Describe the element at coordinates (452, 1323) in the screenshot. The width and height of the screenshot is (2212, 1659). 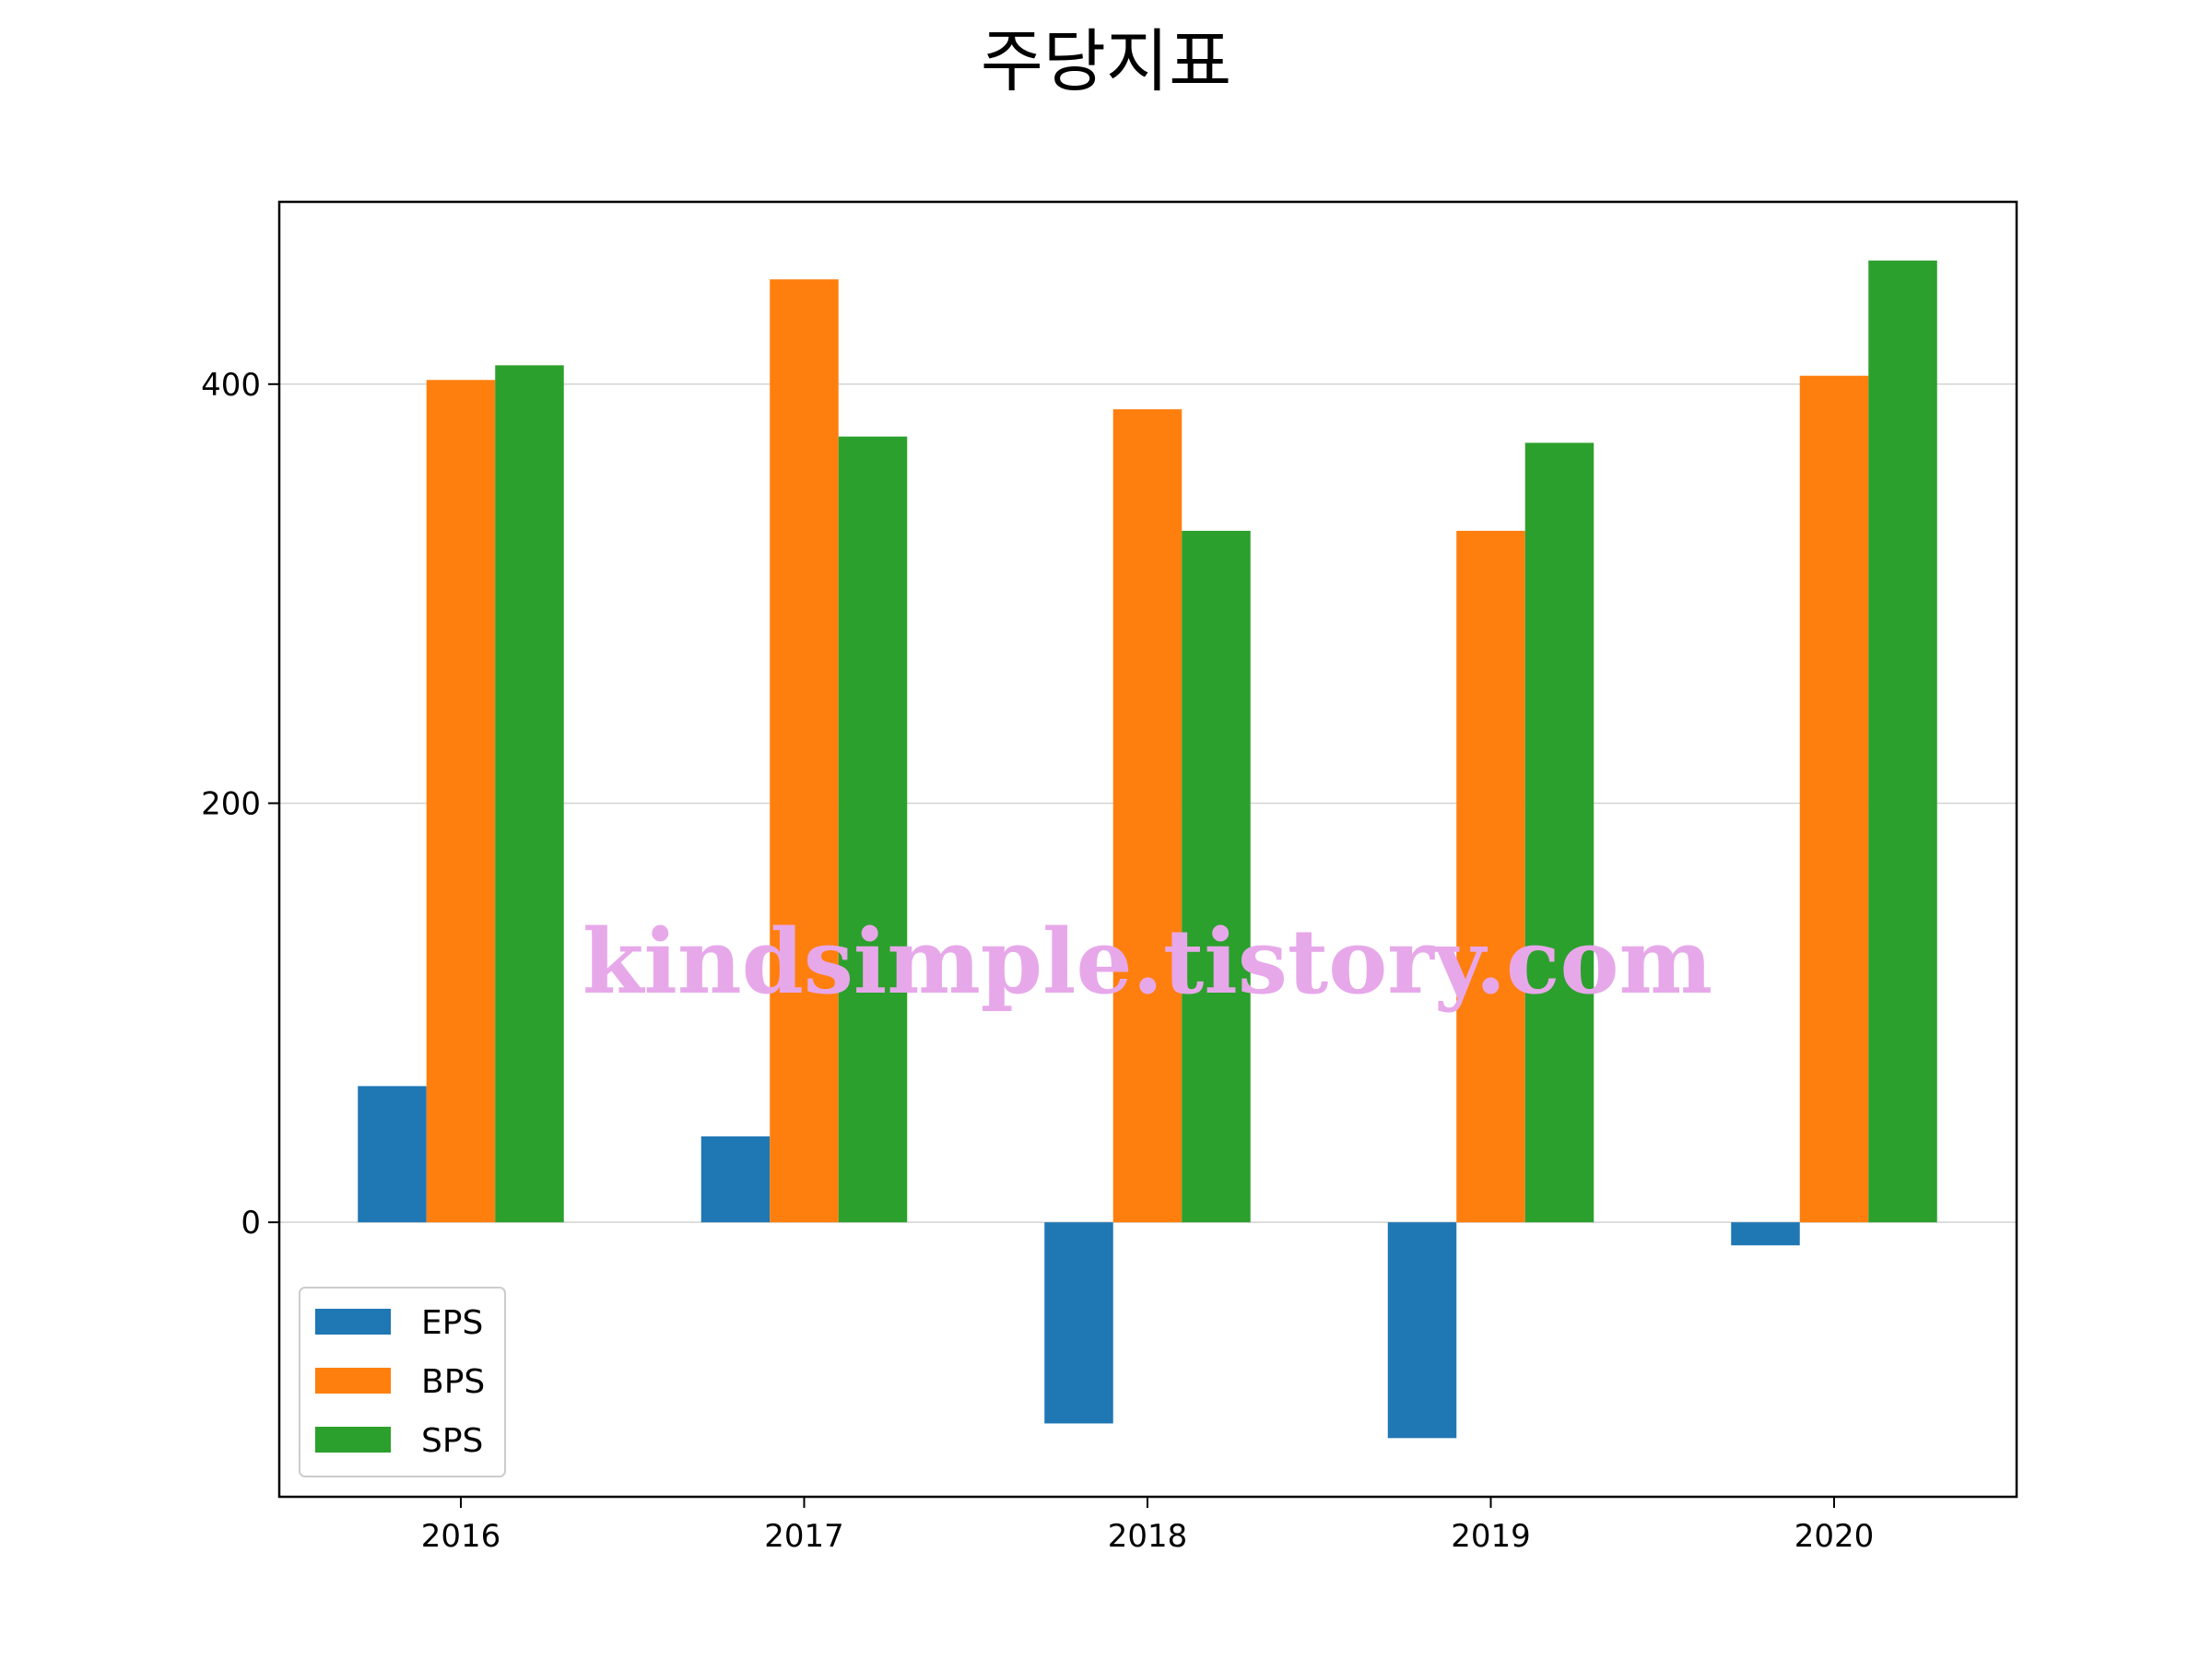
I see `legend-label-eps: EPS` at that location.